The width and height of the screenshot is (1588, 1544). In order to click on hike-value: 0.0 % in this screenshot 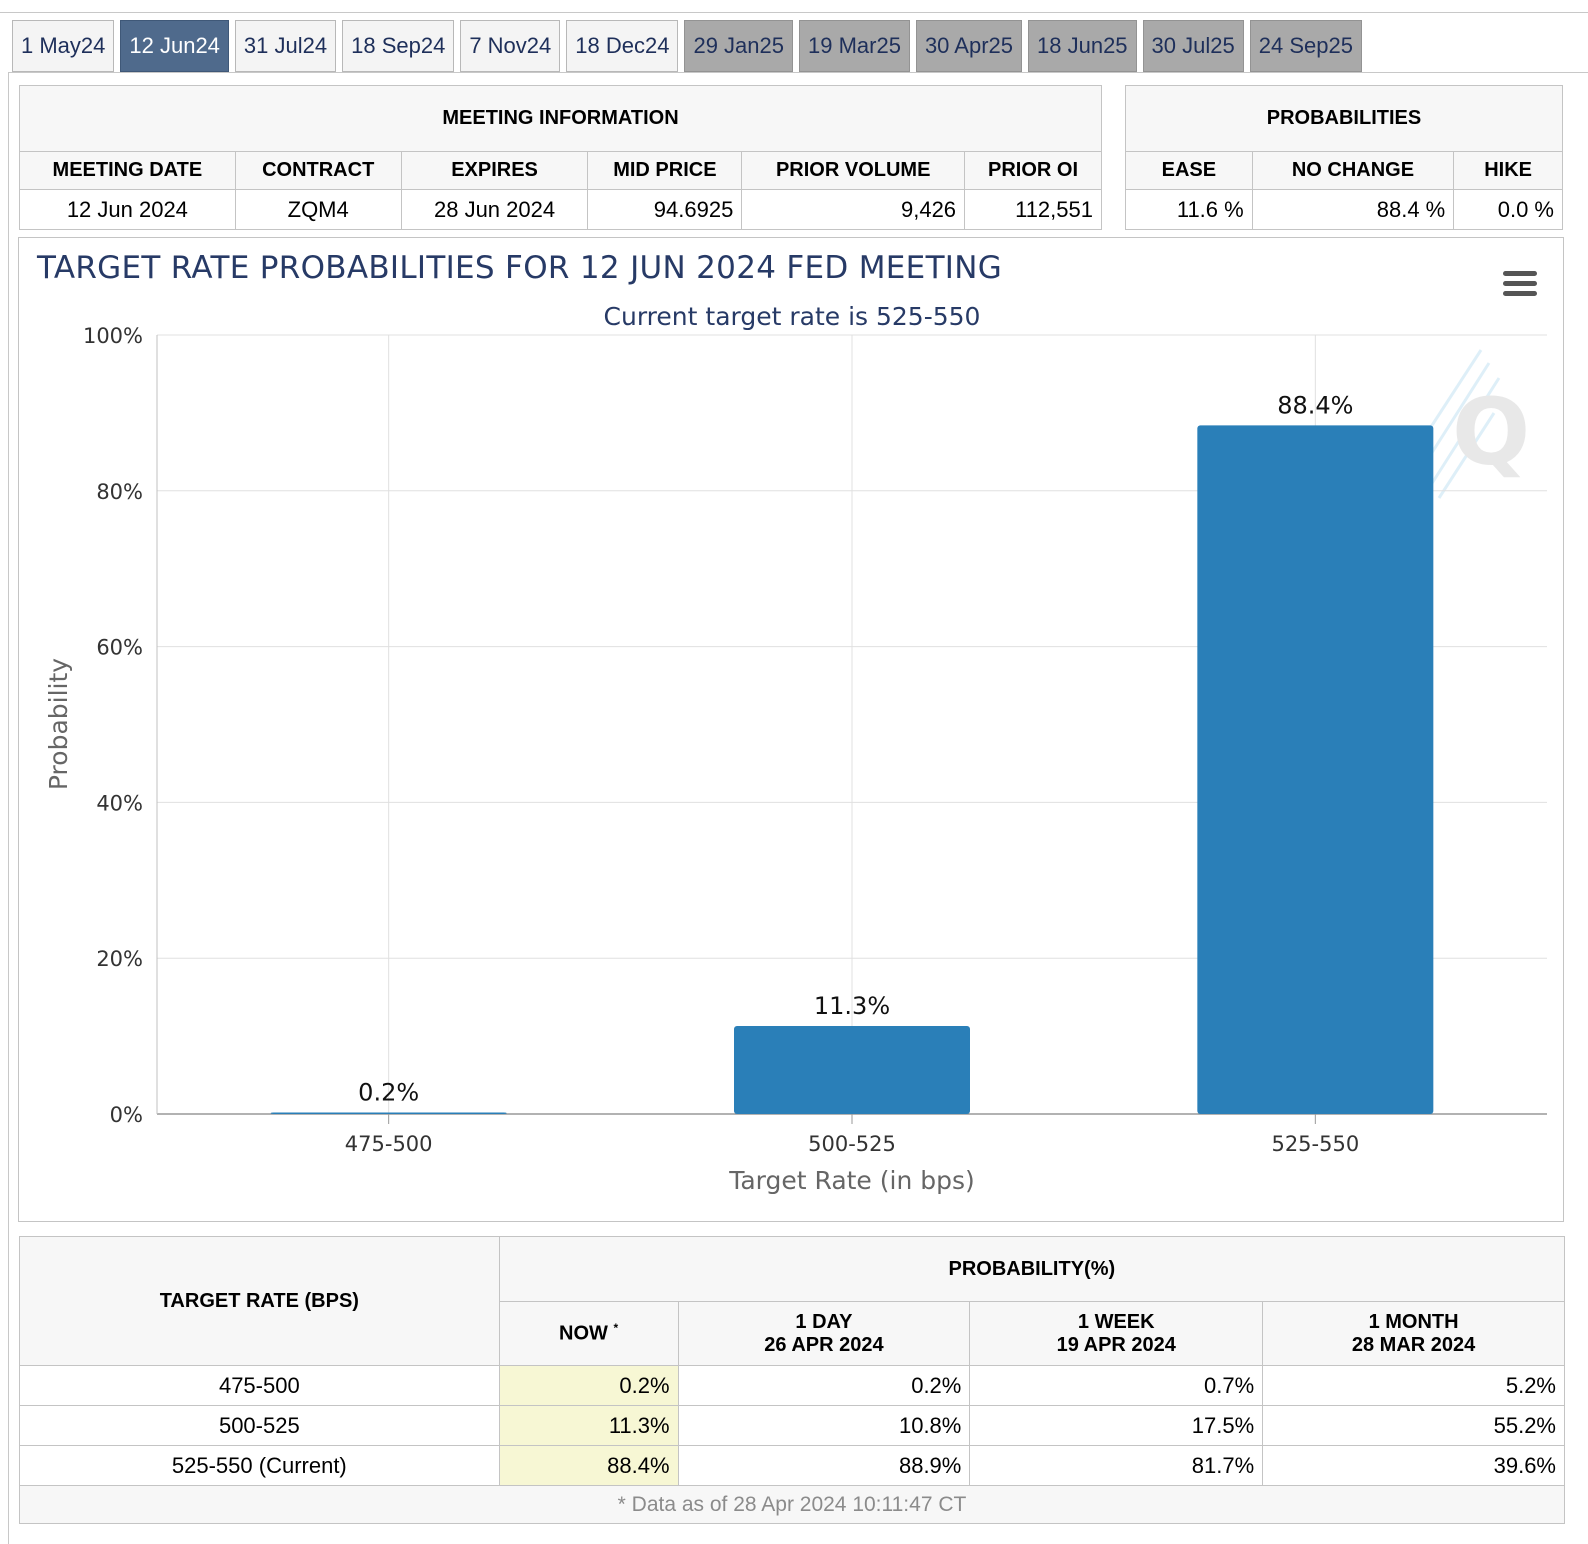, I will do `click(1508, 209)`.